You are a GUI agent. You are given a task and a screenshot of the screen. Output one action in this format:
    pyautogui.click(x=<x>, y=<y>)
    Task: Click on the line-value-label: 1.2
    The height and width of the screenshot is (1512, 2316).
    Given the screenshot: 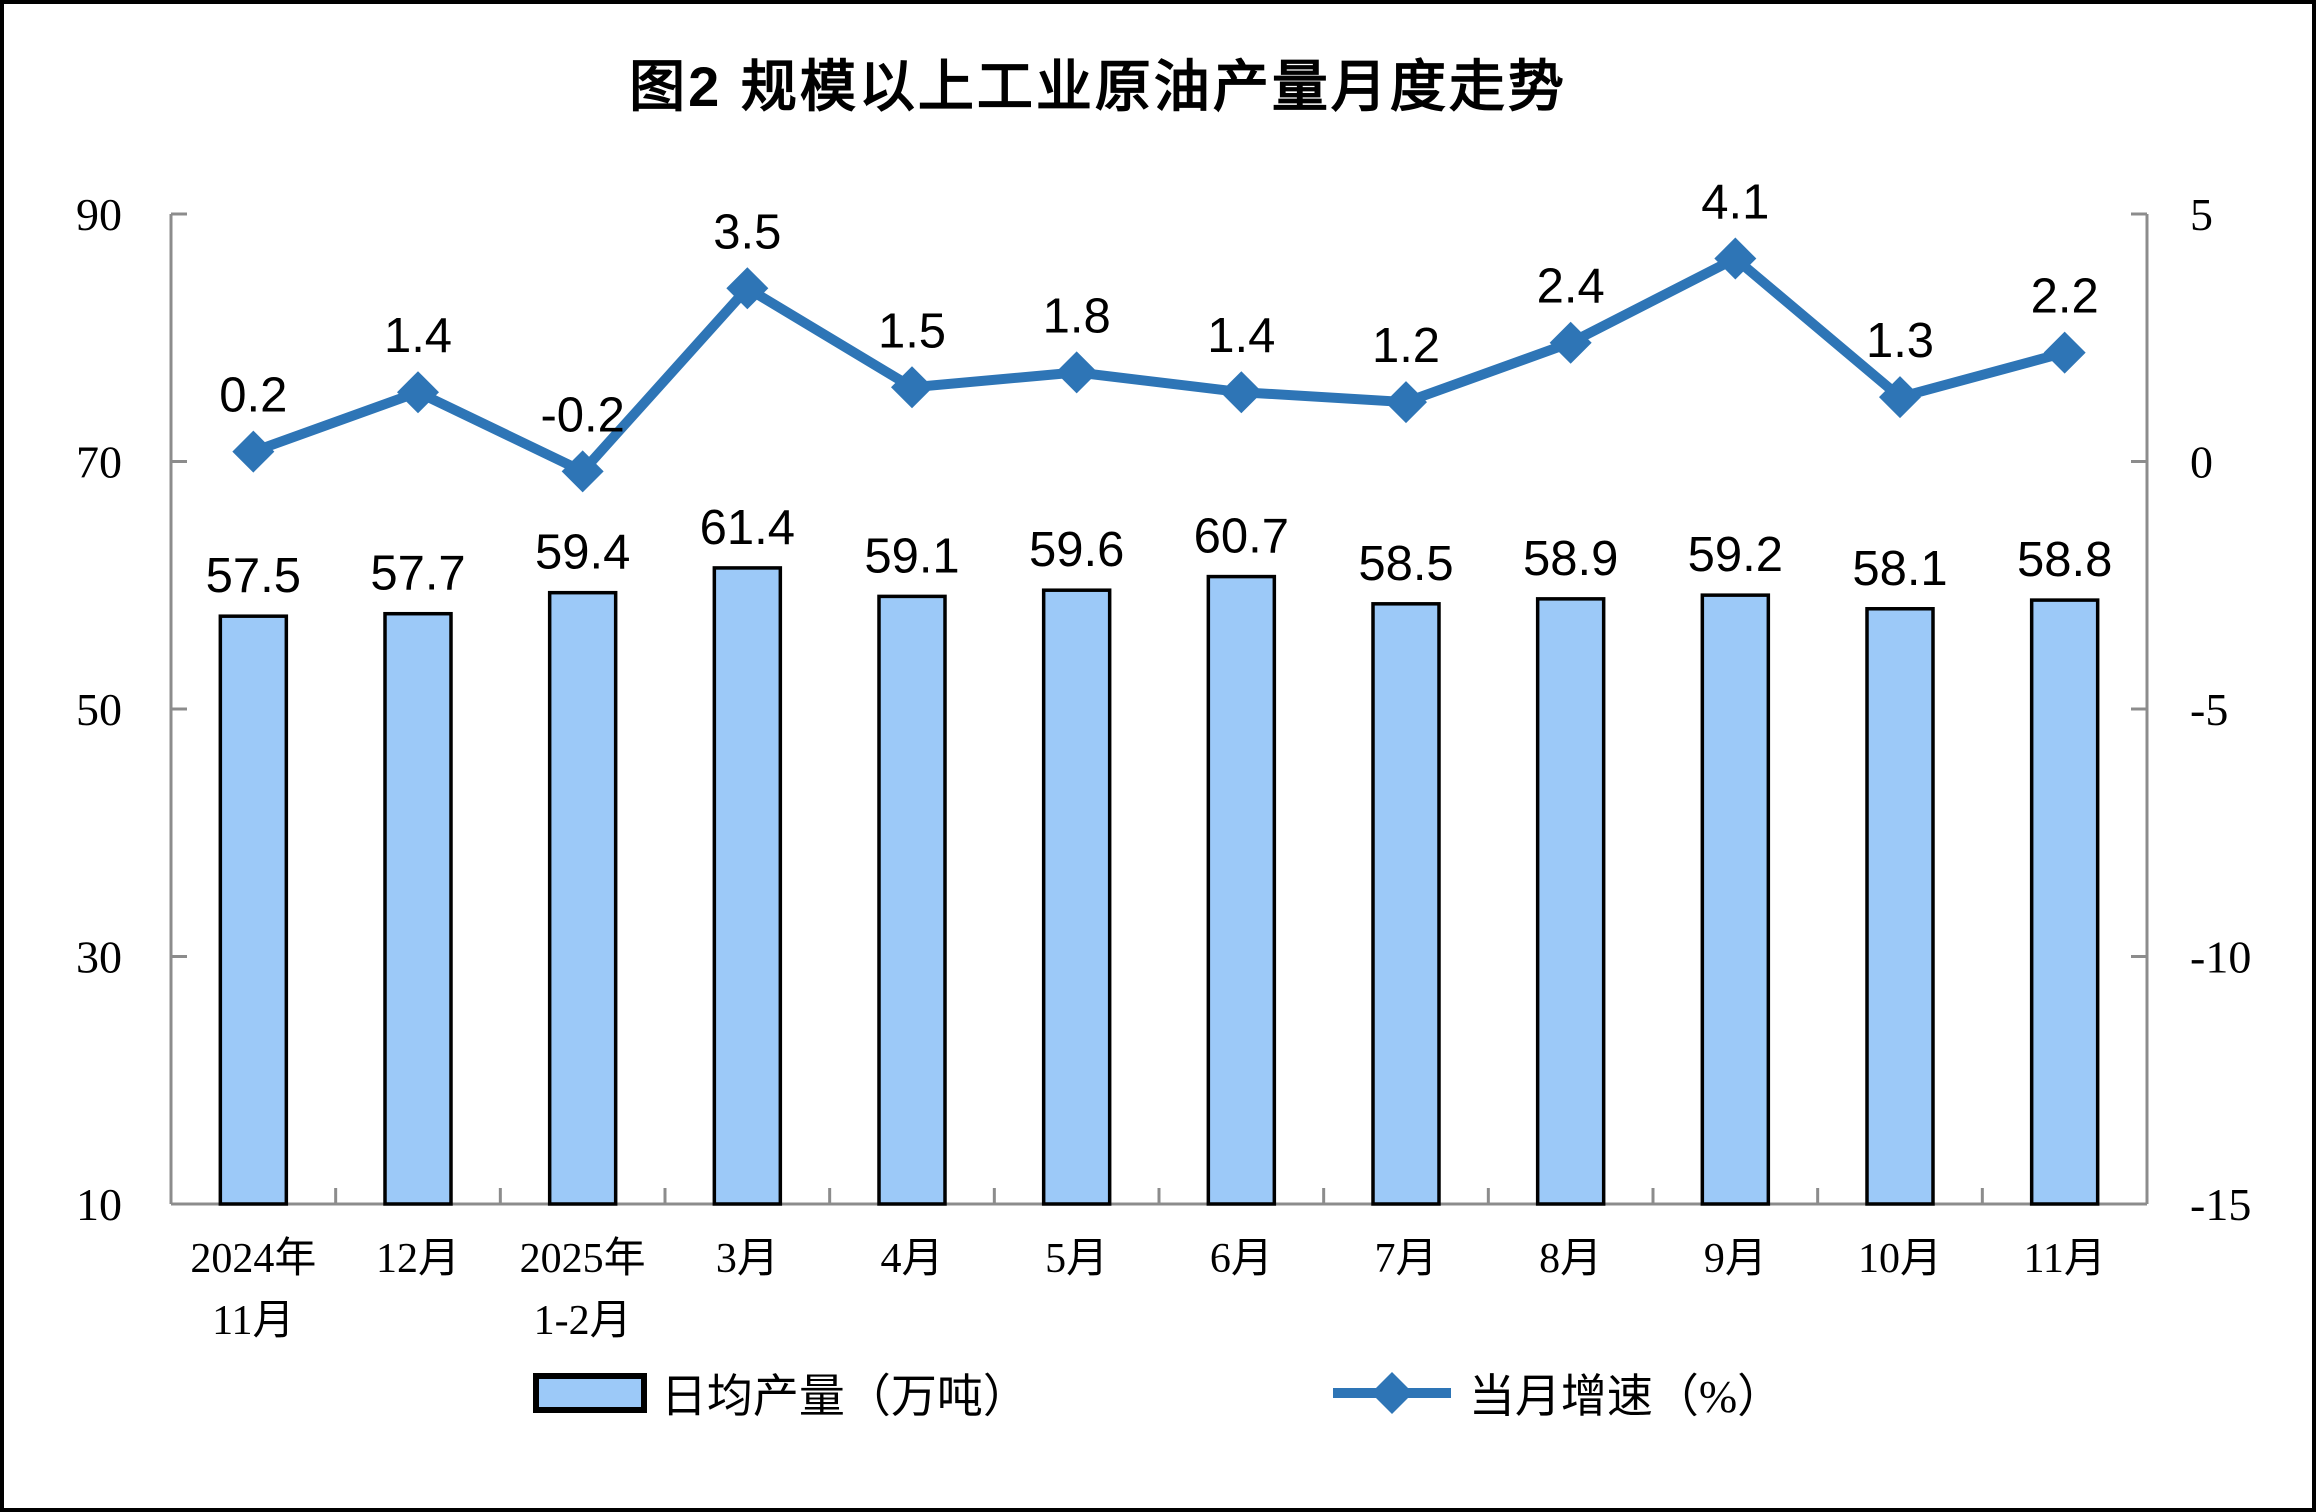 What is the action you would take?
    pyautogui.click(x=1406, y=346)
    